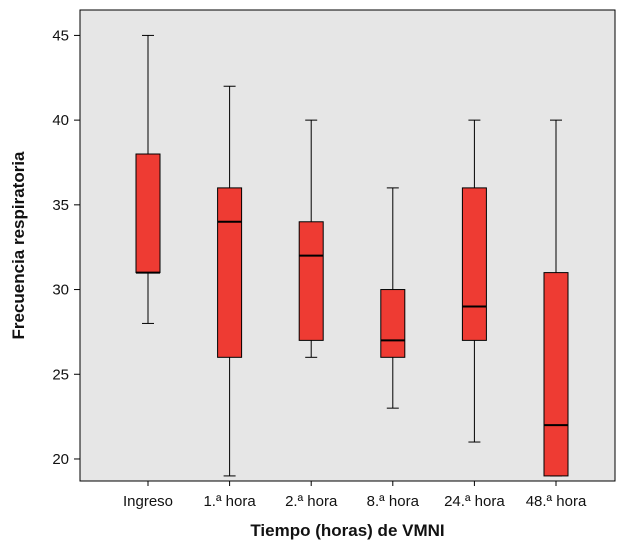  What do you see at coordinates (311, 501) in the screenshot?
I see `x-tick-label: 2.ª hora` at bounding box center [311, 501].